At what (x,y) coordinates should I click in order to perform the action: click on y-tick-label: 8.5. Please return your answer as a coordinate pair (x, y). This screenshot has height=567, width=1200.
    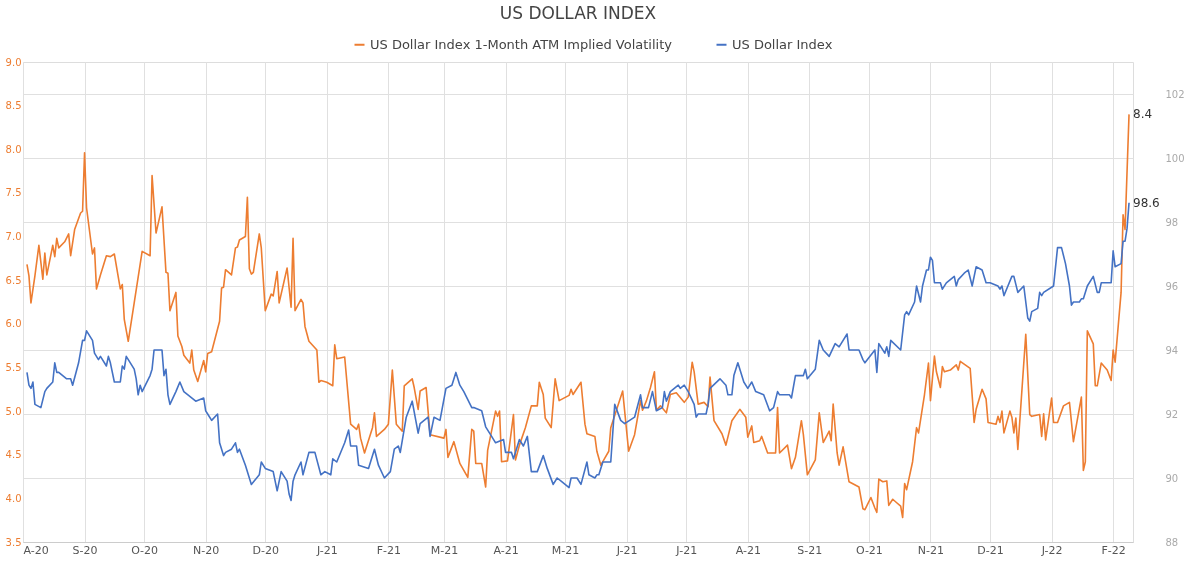
    Looking at the image, I should click on (13, 106).